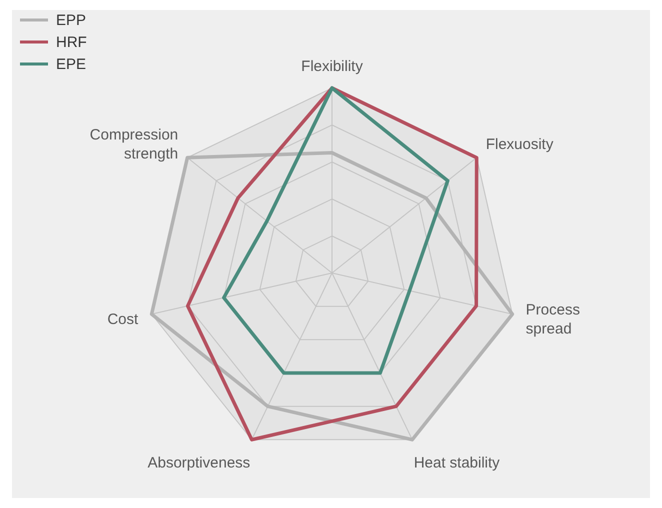 This screenshot has height=508, width=662. I want to click on spoke-label: Compression strength, so click(134, 144).